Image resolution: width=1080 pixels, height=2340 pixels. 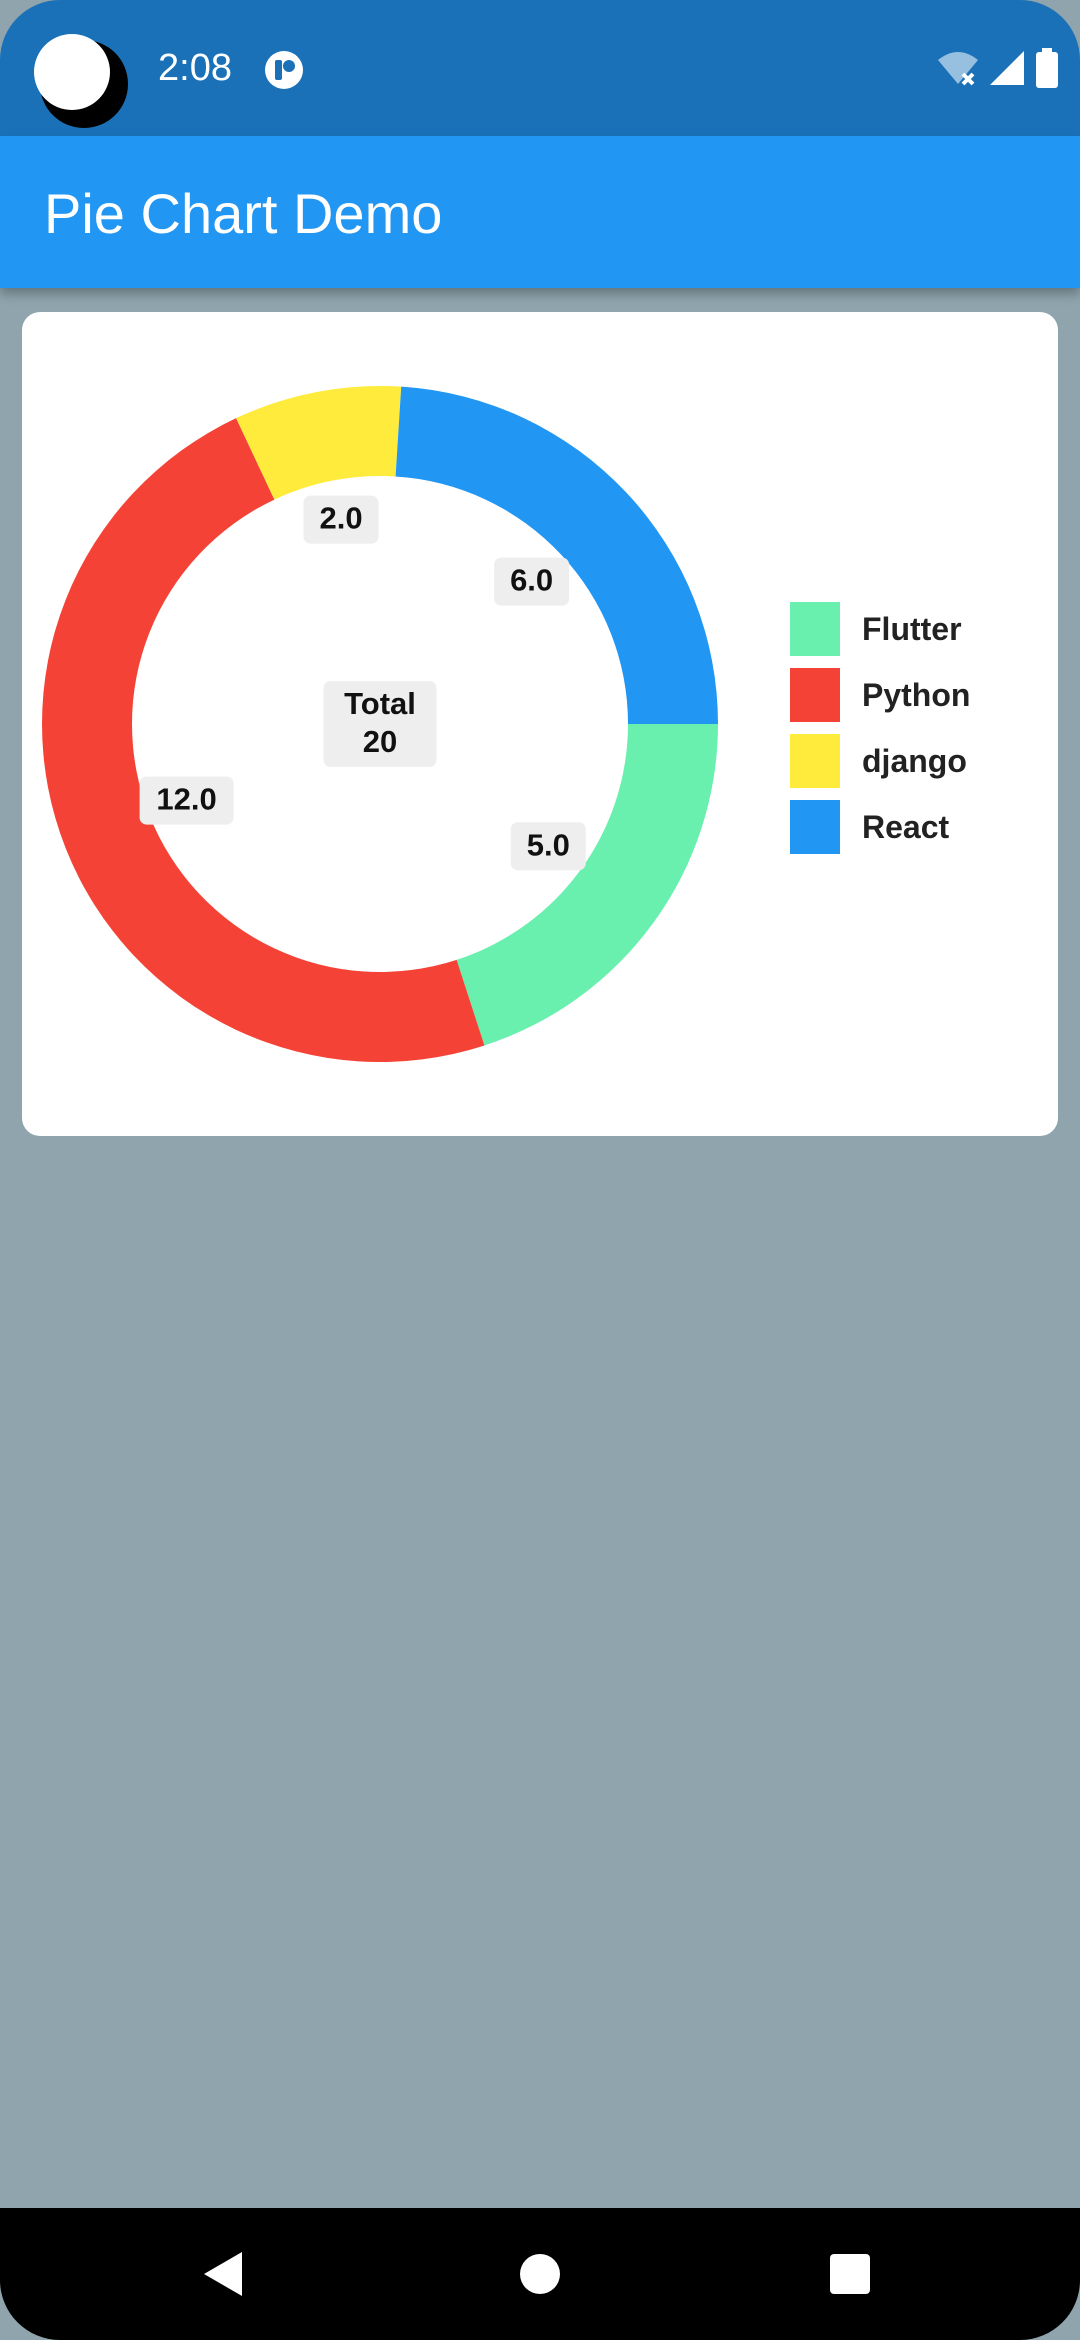 I want to click on svg-text: 6.0, so click(x=531, y=580).